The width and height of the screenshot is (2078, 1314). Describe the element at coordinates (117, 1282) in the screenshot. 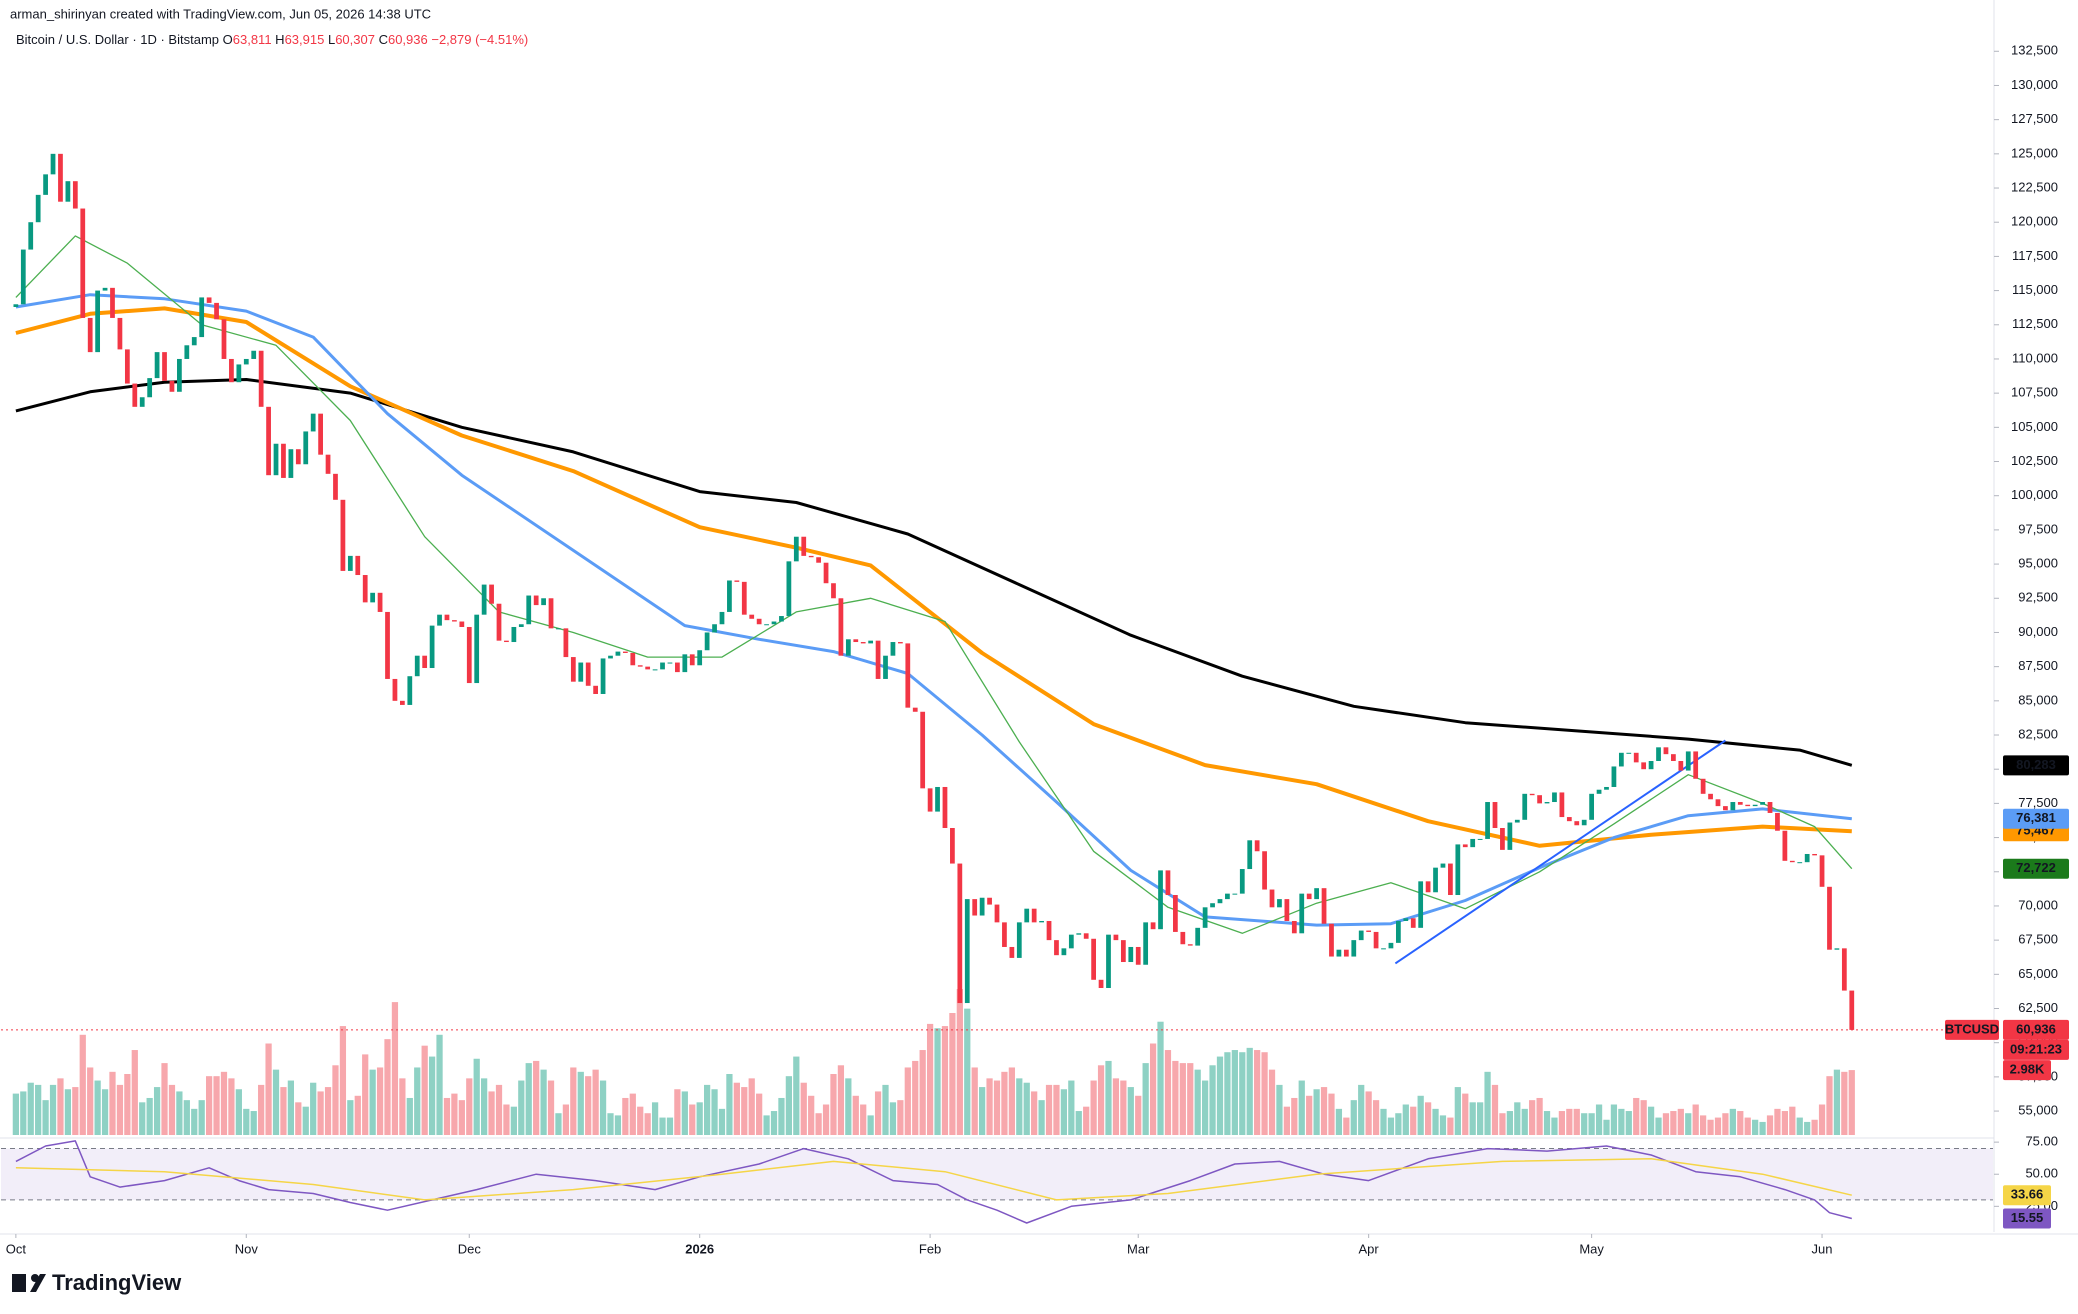

I see `brand: TradingView` at that location.